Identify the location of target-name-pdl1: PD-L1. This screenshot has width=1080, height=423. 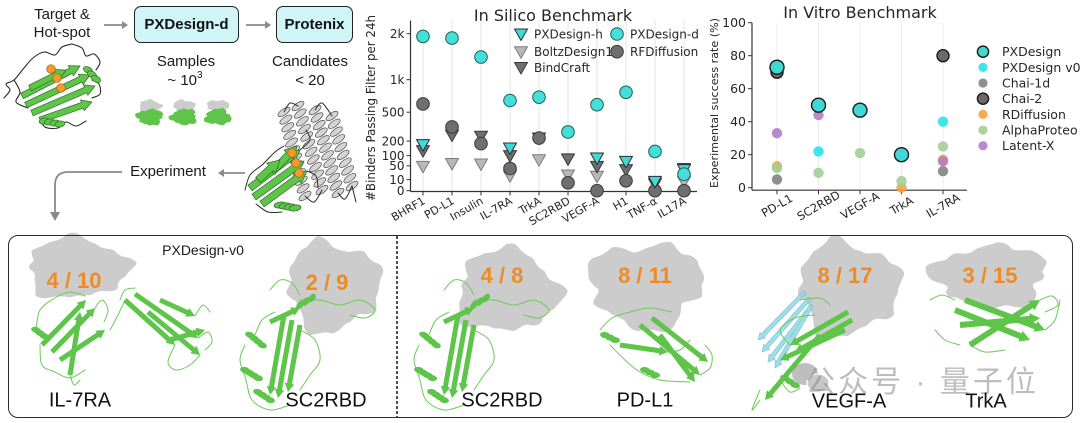
(645, 400).